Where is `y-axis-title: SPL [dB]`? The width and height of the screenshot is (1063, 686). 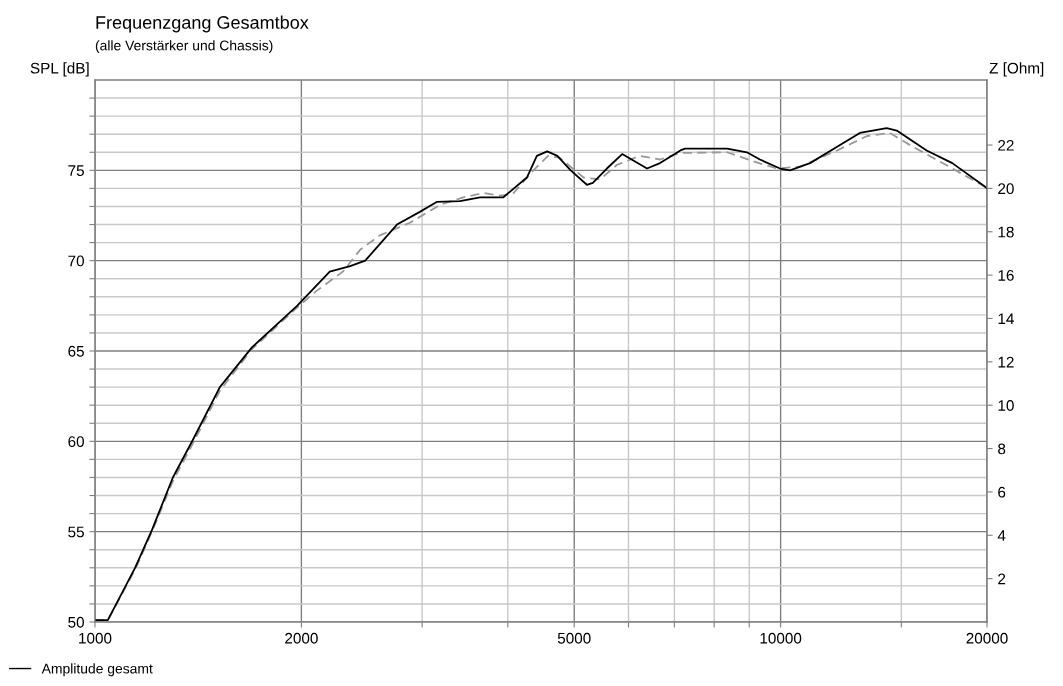 y-axis-title: SPL [dB] is located at coordinates (59, 69).